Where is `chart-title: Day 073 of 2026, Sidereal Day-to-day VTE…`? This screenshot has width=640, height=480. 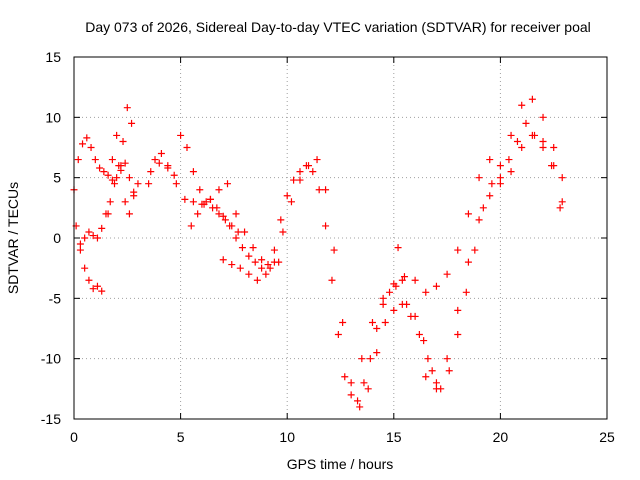 chart-title: Day 073 of 2026, Sidereal Day-to-day VTE… is located at coordinates (338, 27).